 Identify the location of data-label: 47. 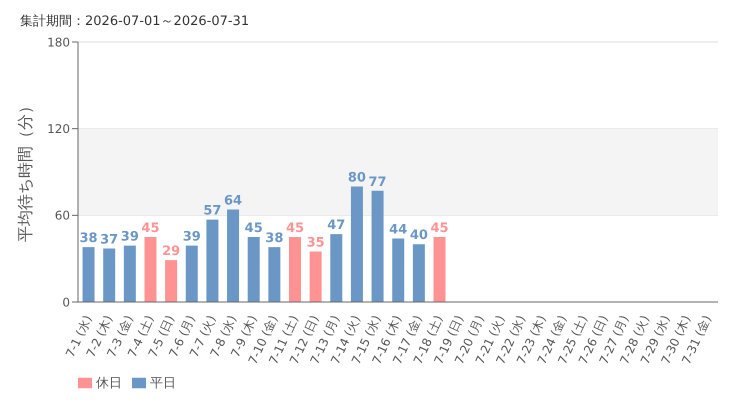
(336, 226).